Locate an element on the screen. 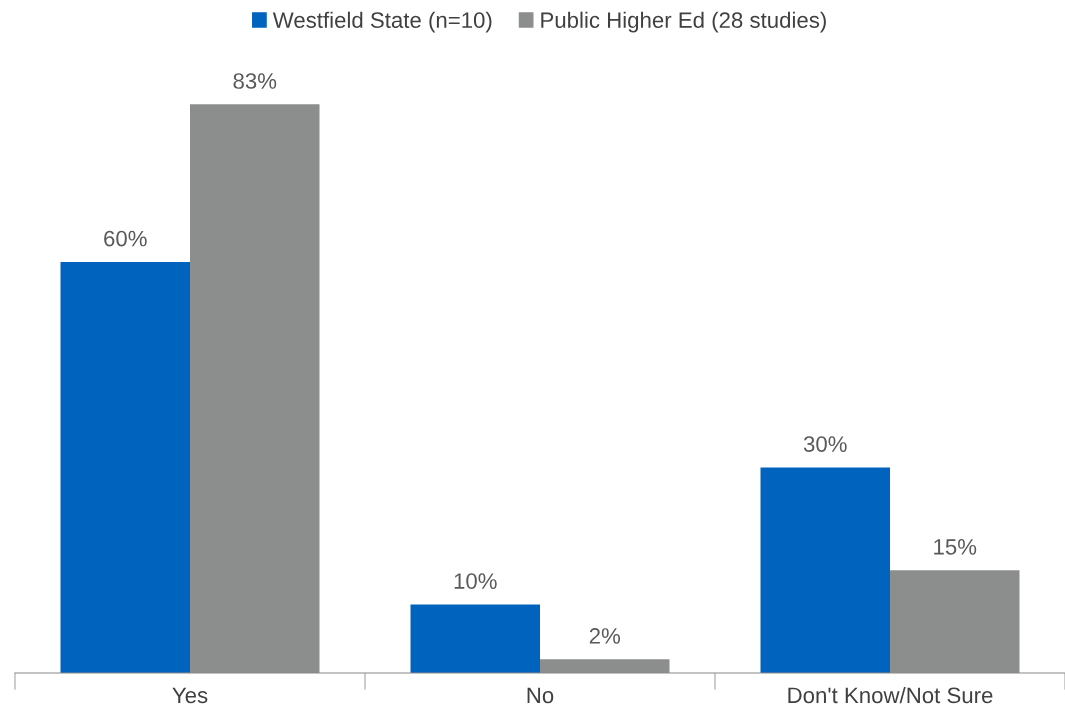 This screenshot has width=1065, height=718. data-label: 30% is located at coordinates (825, 444).